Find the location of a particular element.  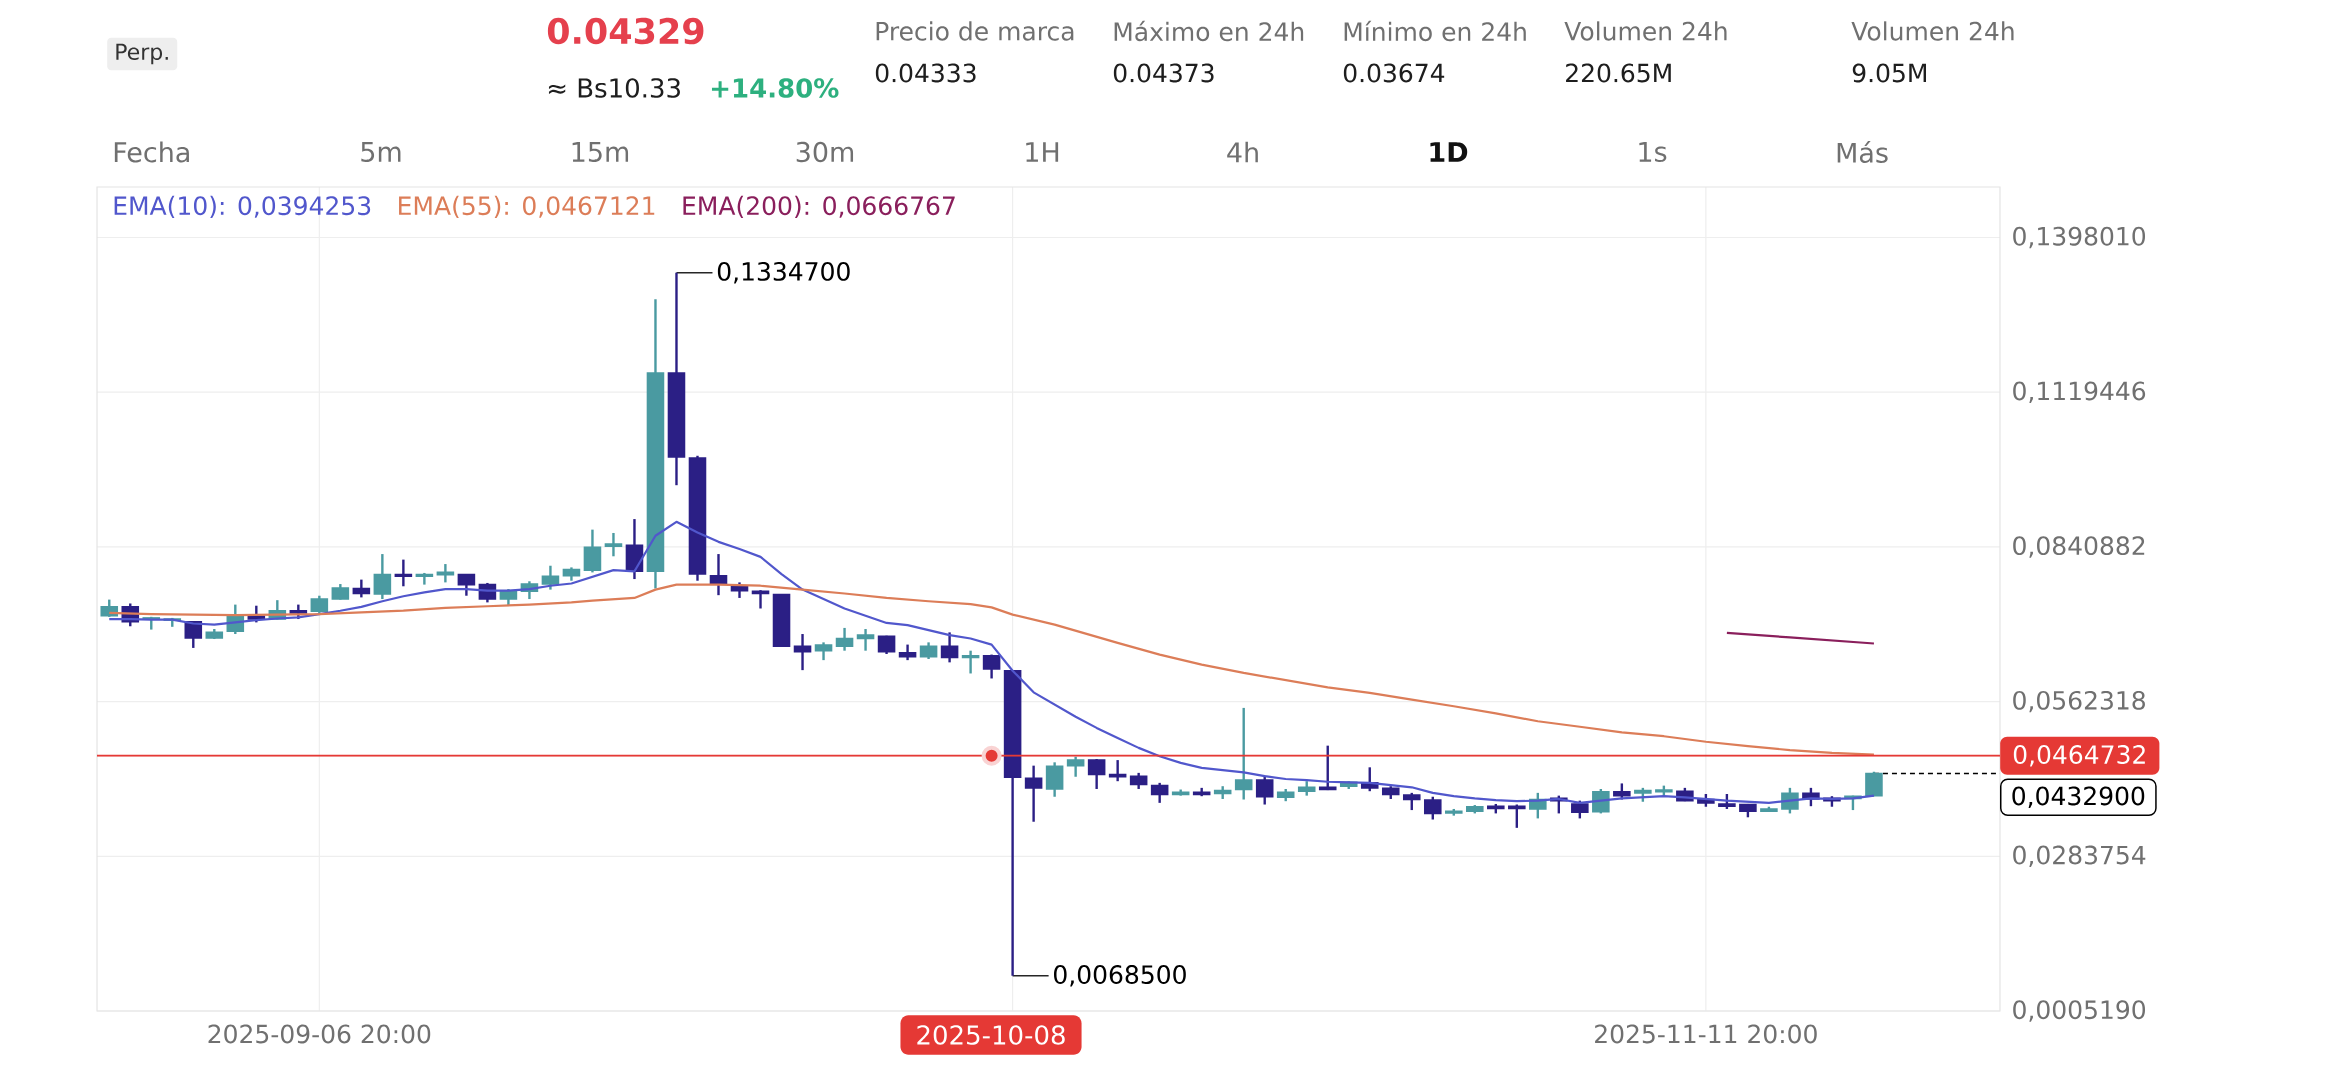

text: Precio de marca is located at coordinates (975, 31).